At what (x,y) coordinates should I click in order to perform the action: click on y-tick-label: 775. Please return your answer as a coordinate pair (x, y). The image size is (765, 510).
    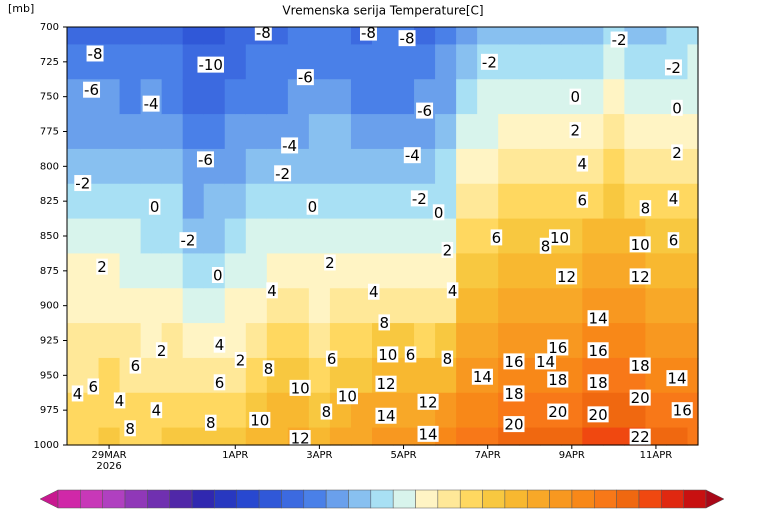
    Looking at the image, I should click on (49, 132).